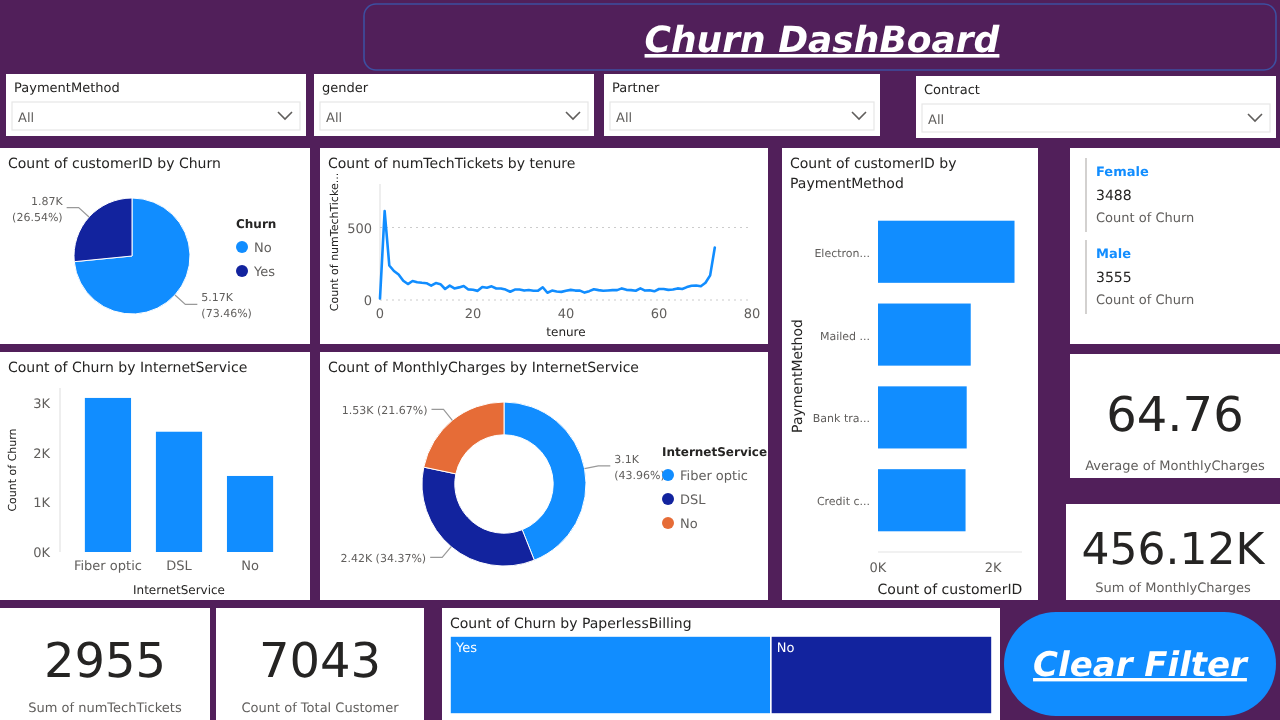 The height and width of the screenshot is (720, 1280). What do you see at coordinates (1175, 414) in the screenshot?
I see `data-label: 64.76` at bounding box center [1175, 414].